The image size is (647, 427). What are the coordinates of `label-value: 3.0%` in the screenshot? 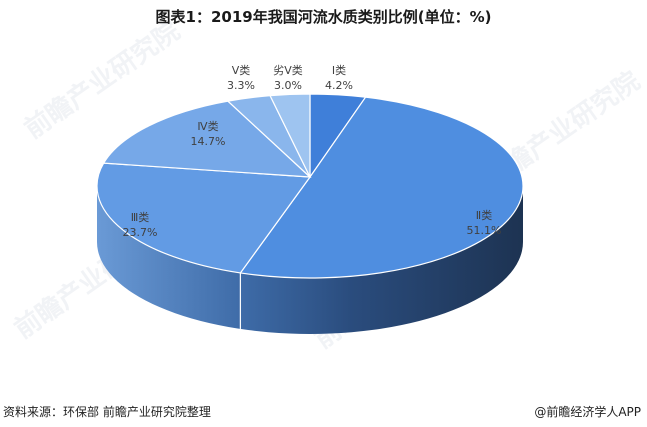 It's located at (288, 85).